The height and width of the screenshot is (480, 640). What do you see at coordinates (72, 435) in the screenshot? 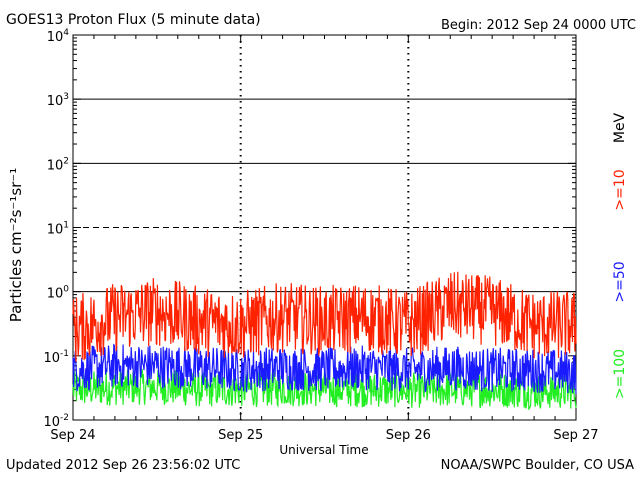
I see `x-tick-label: Sep 24` at bounding box center [72, 435].